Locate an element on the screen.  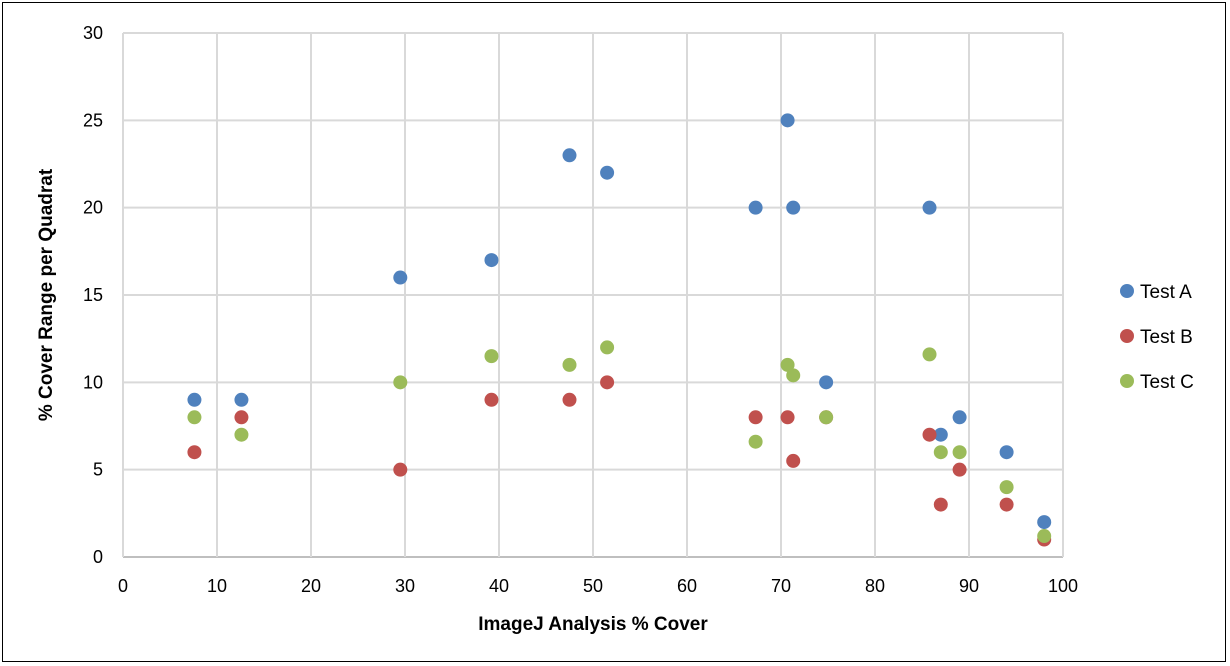
legend: Test A Test B Test C is located at coordinates (1157, 337).